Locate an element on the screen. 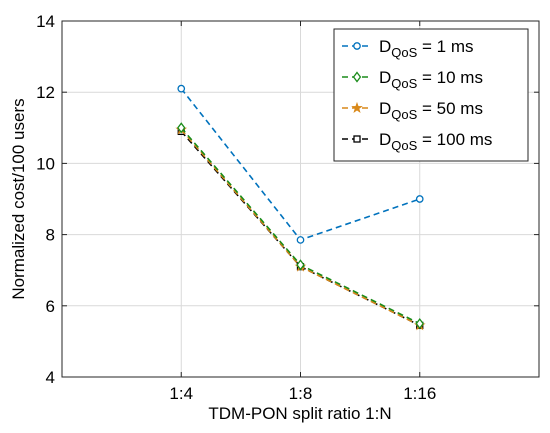  x-axis-label: TDM-PON split ratio 1:N is located at coordinates (299, 413).